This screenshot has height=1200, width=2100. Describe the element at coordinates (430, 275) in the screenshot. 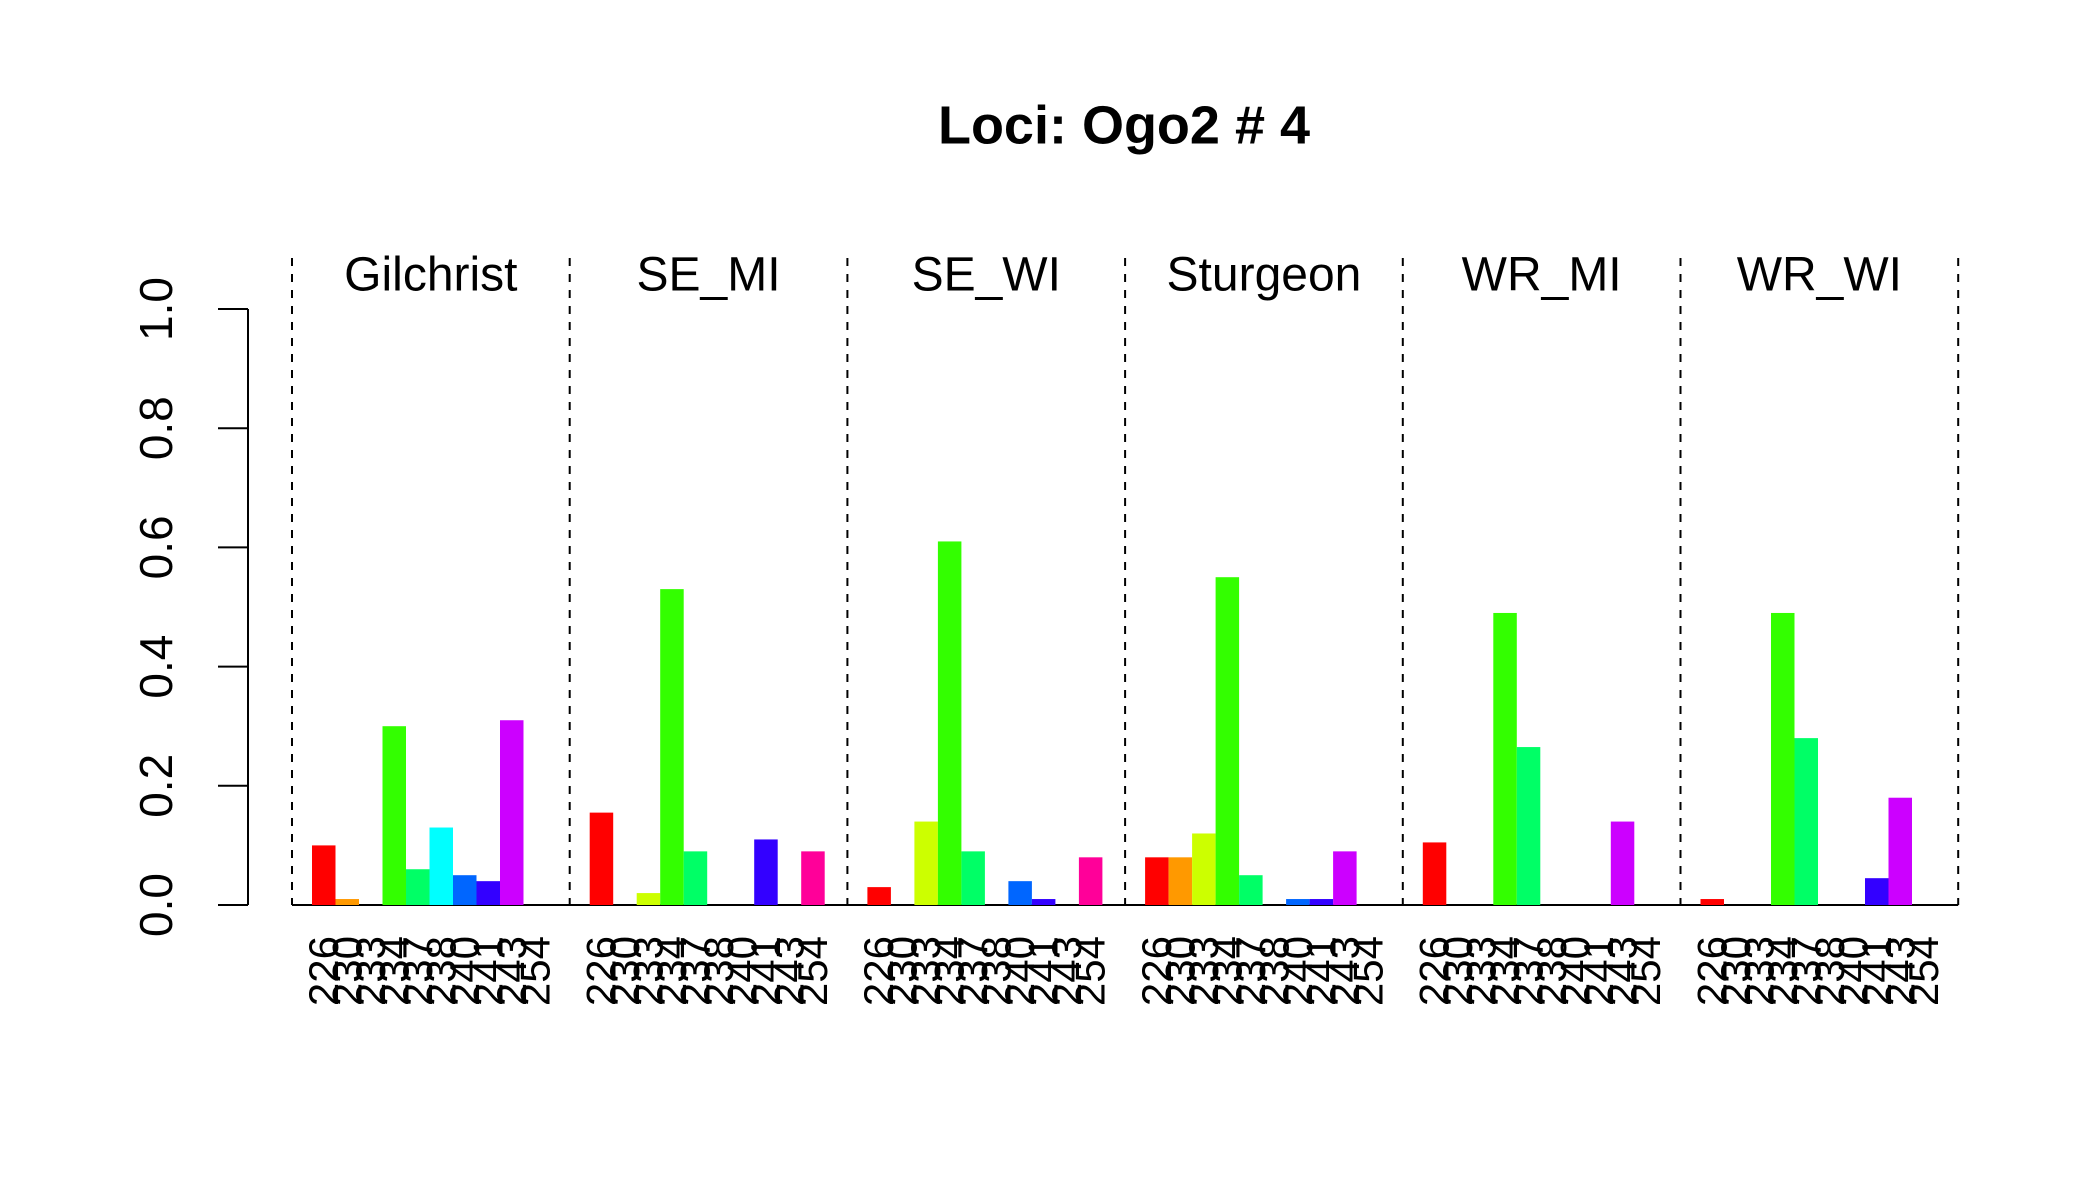

I see `panel-label: Gilchrist` at that location.